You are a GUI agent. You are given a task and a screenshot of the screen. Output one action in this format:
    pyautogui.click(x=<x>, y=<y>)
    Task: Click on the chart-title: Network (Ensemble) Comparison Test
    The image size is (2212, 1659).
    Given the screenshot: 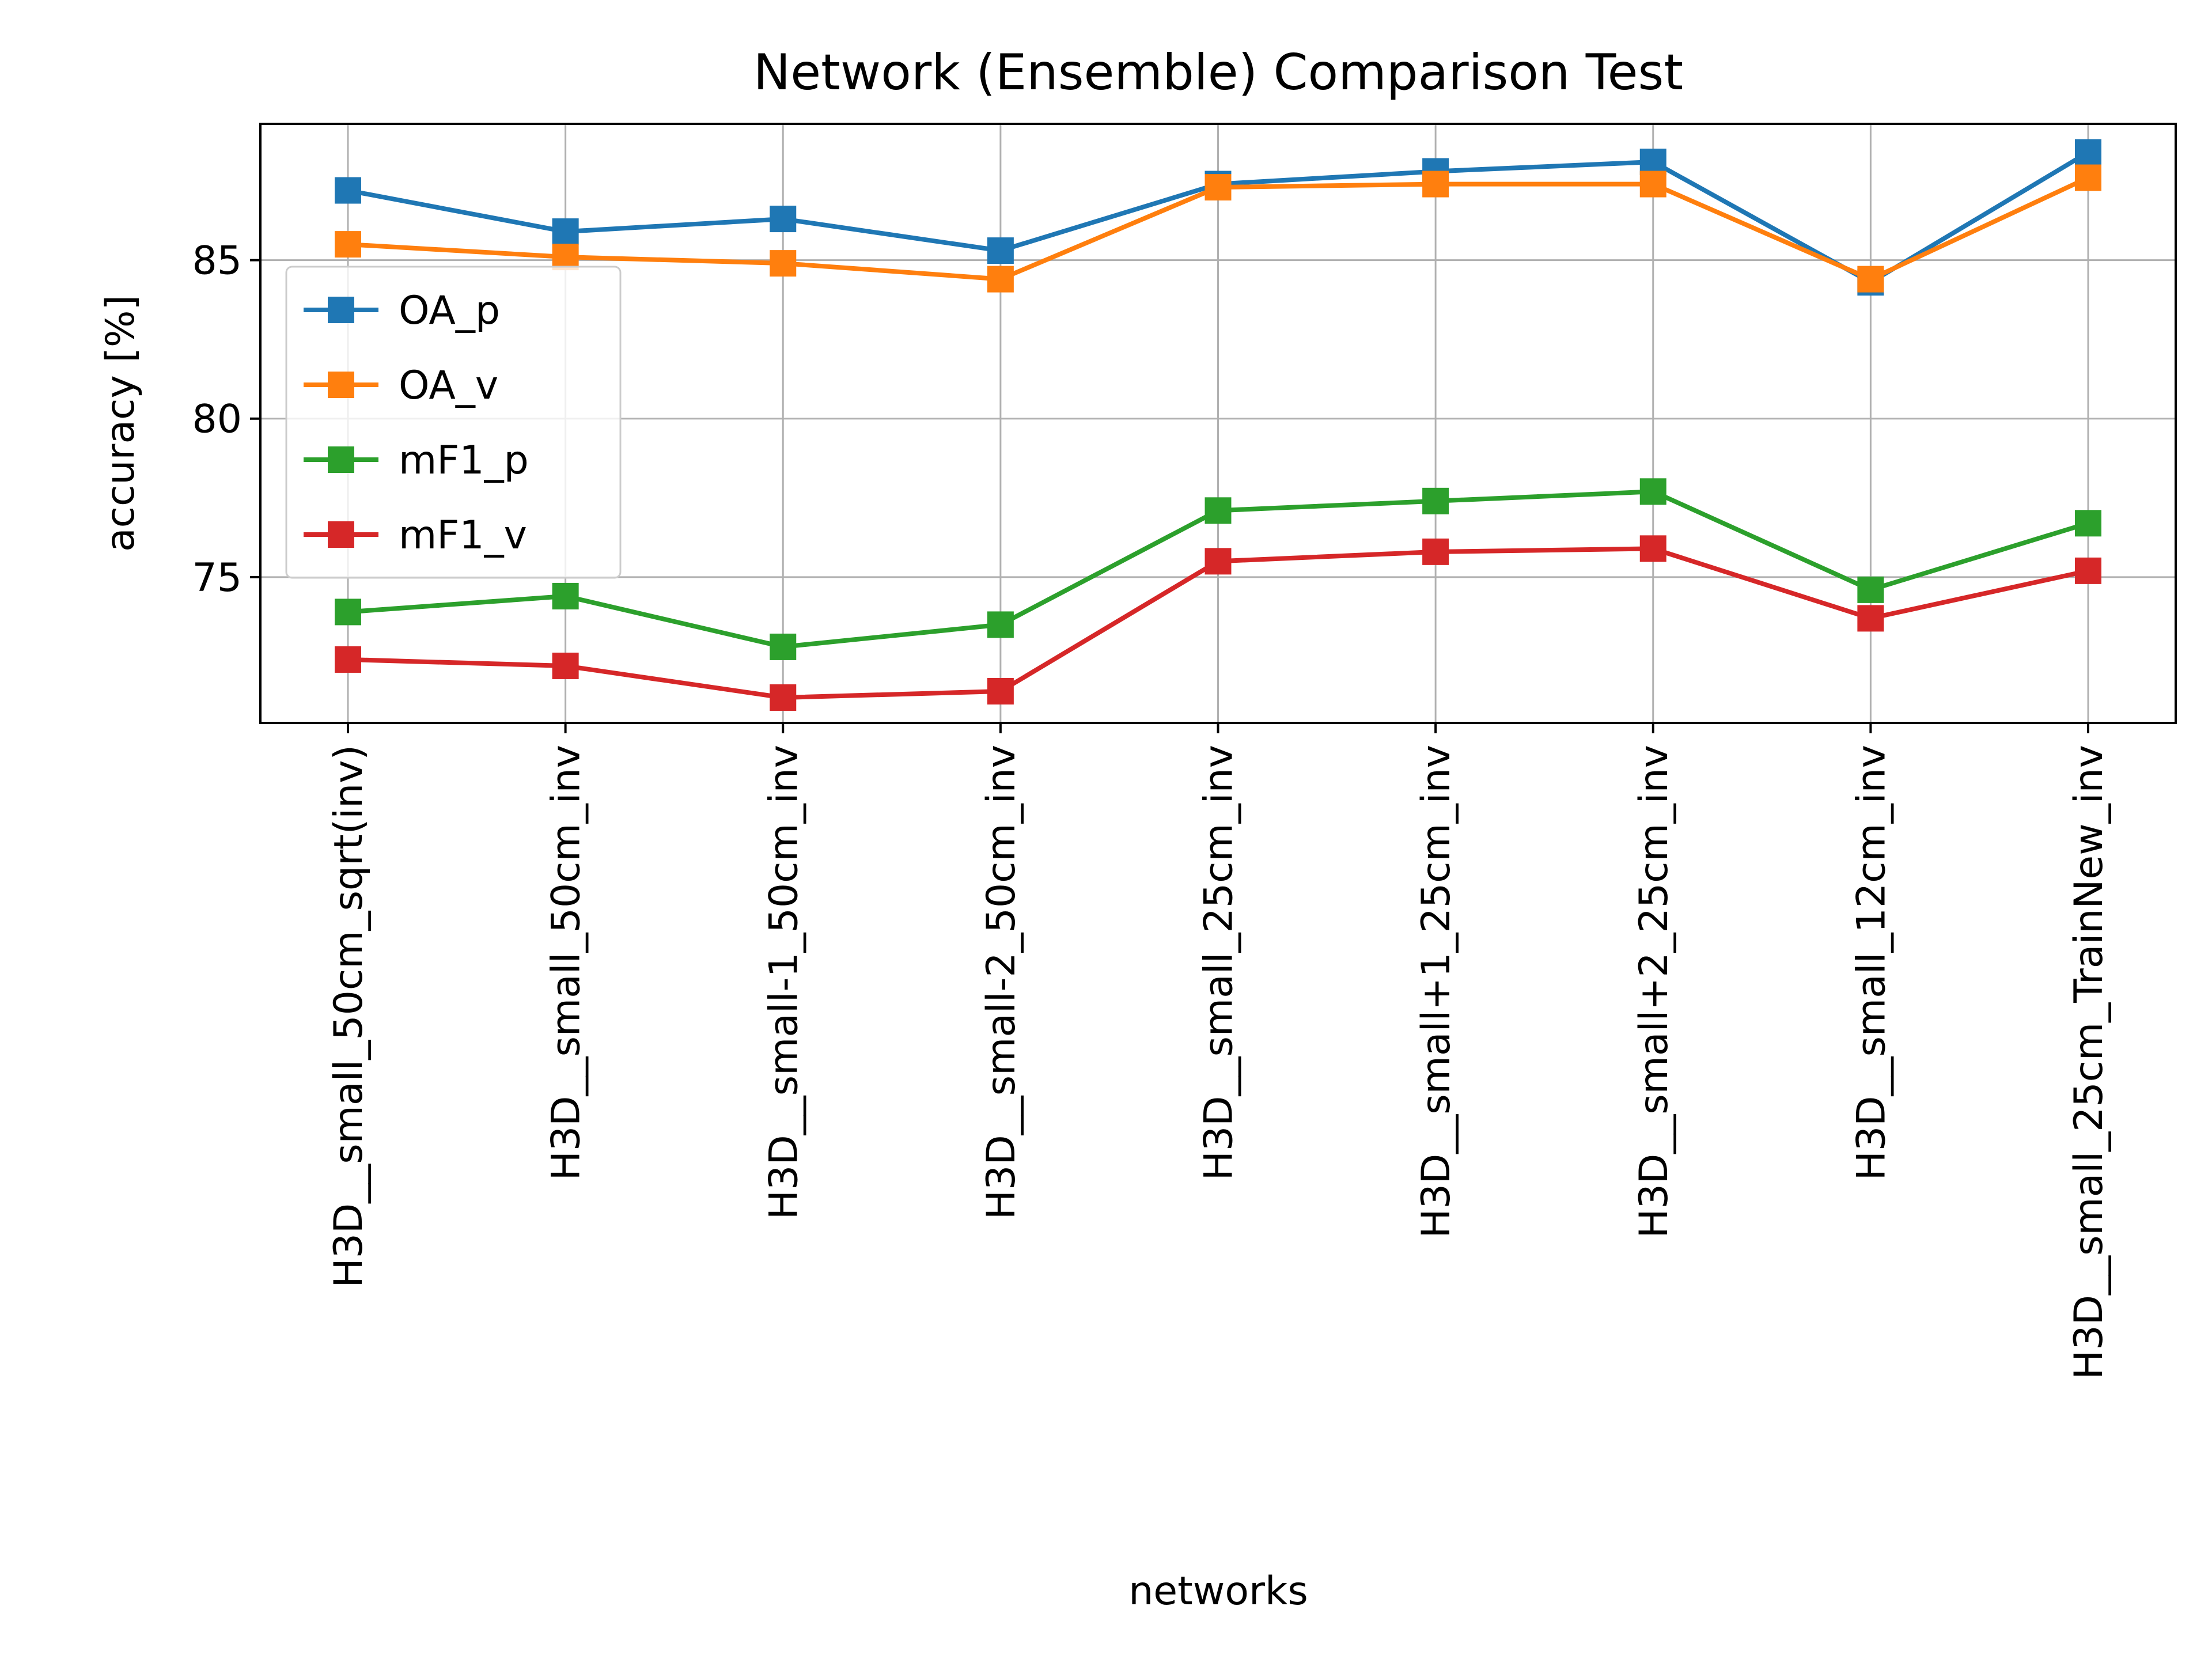 What is the action you would take?
    pyautogui.click(x=1218, y=72)
    